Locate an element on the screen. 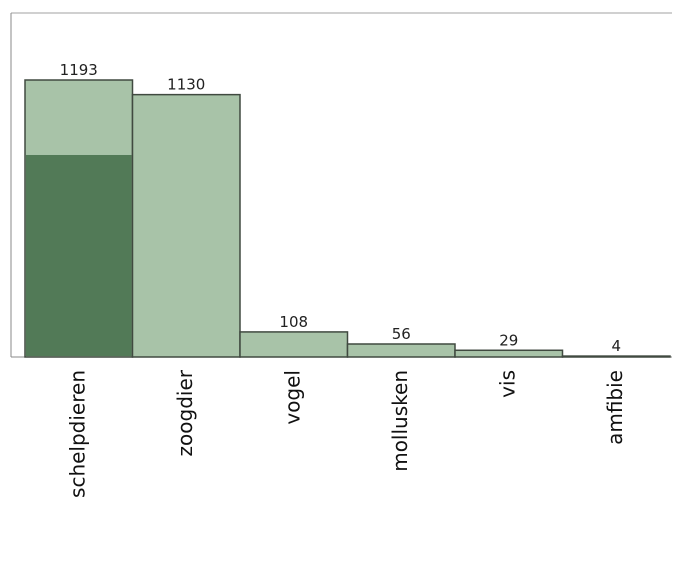 The width and height of the screenshot is (677, 563). value-label-amfibie: 4 is located at coordinates (616, 346).